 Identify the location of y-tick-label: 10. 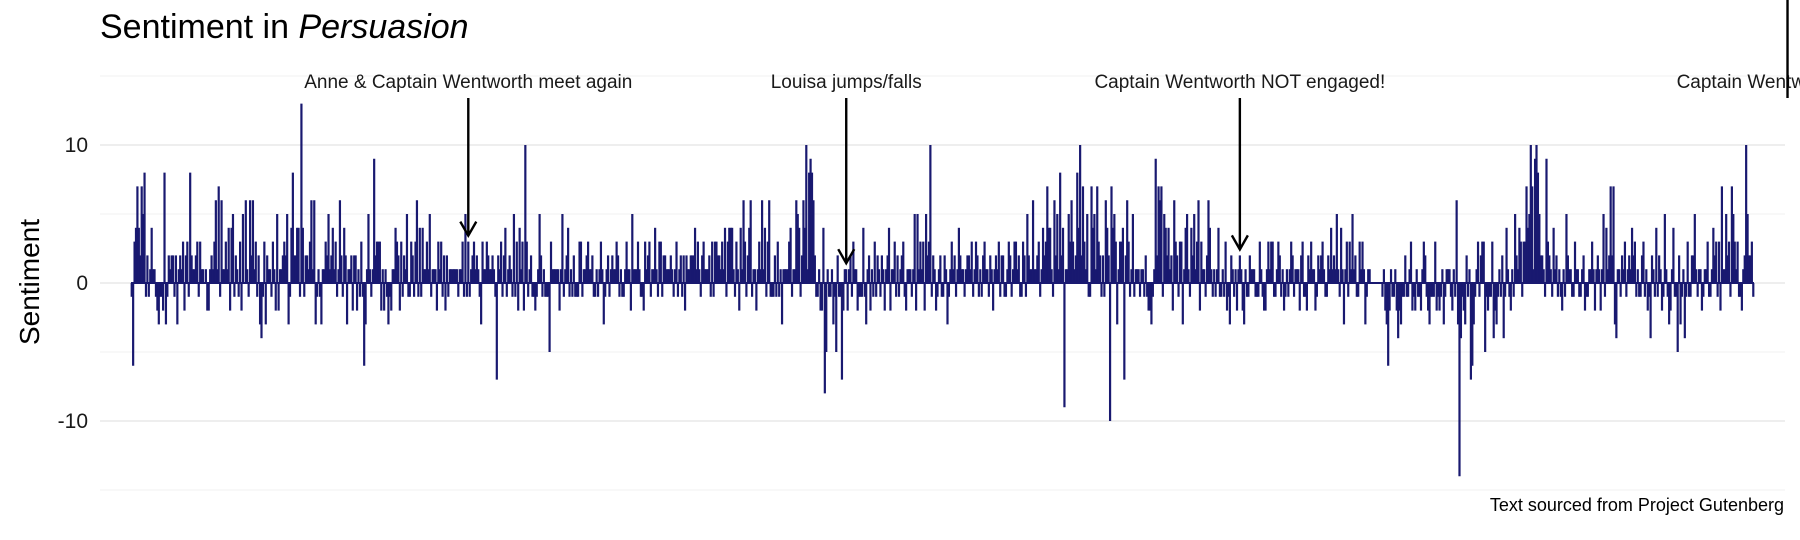
(76, 145).